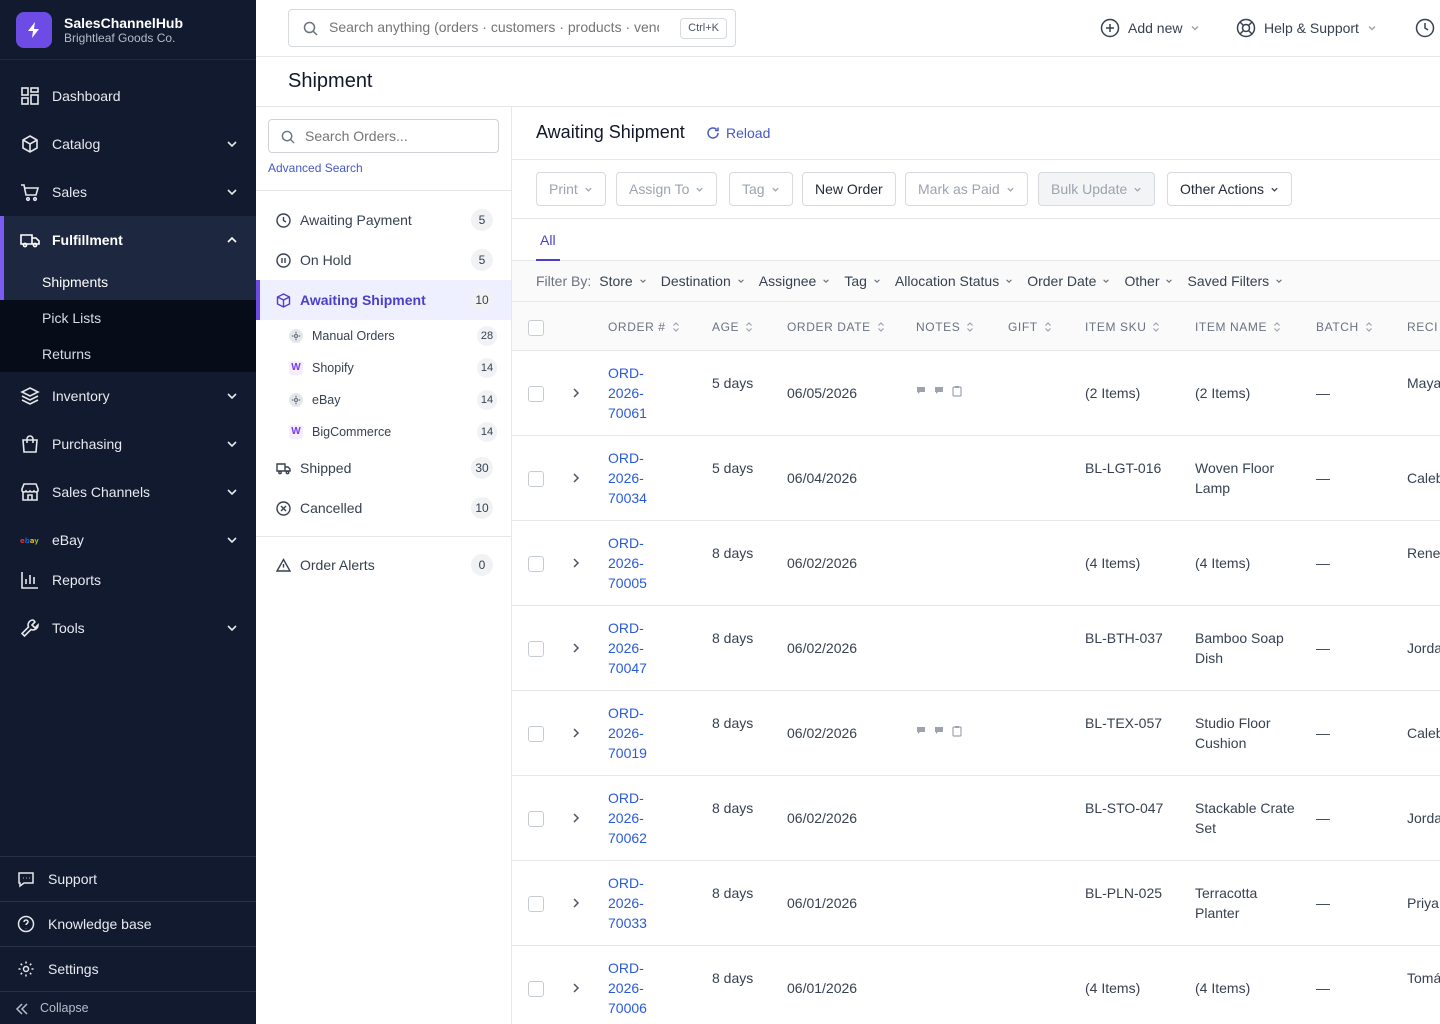  Describe the element at coordinates (954, 281) in the screenshot. I see `filter-allocation-status: Allocation Status` at that location.